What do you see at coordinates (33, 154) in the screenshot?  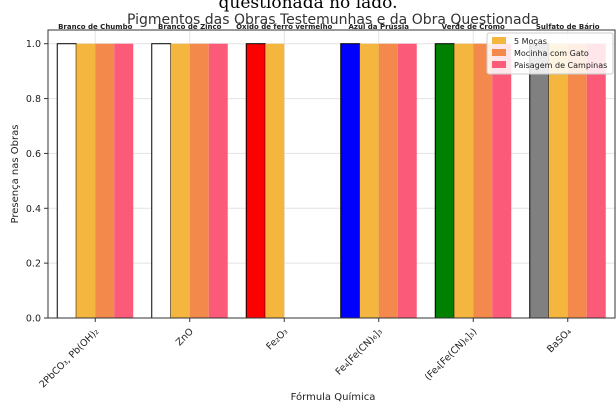 I see `y-tick-label: 0.6` at bounding box center [33, 154].